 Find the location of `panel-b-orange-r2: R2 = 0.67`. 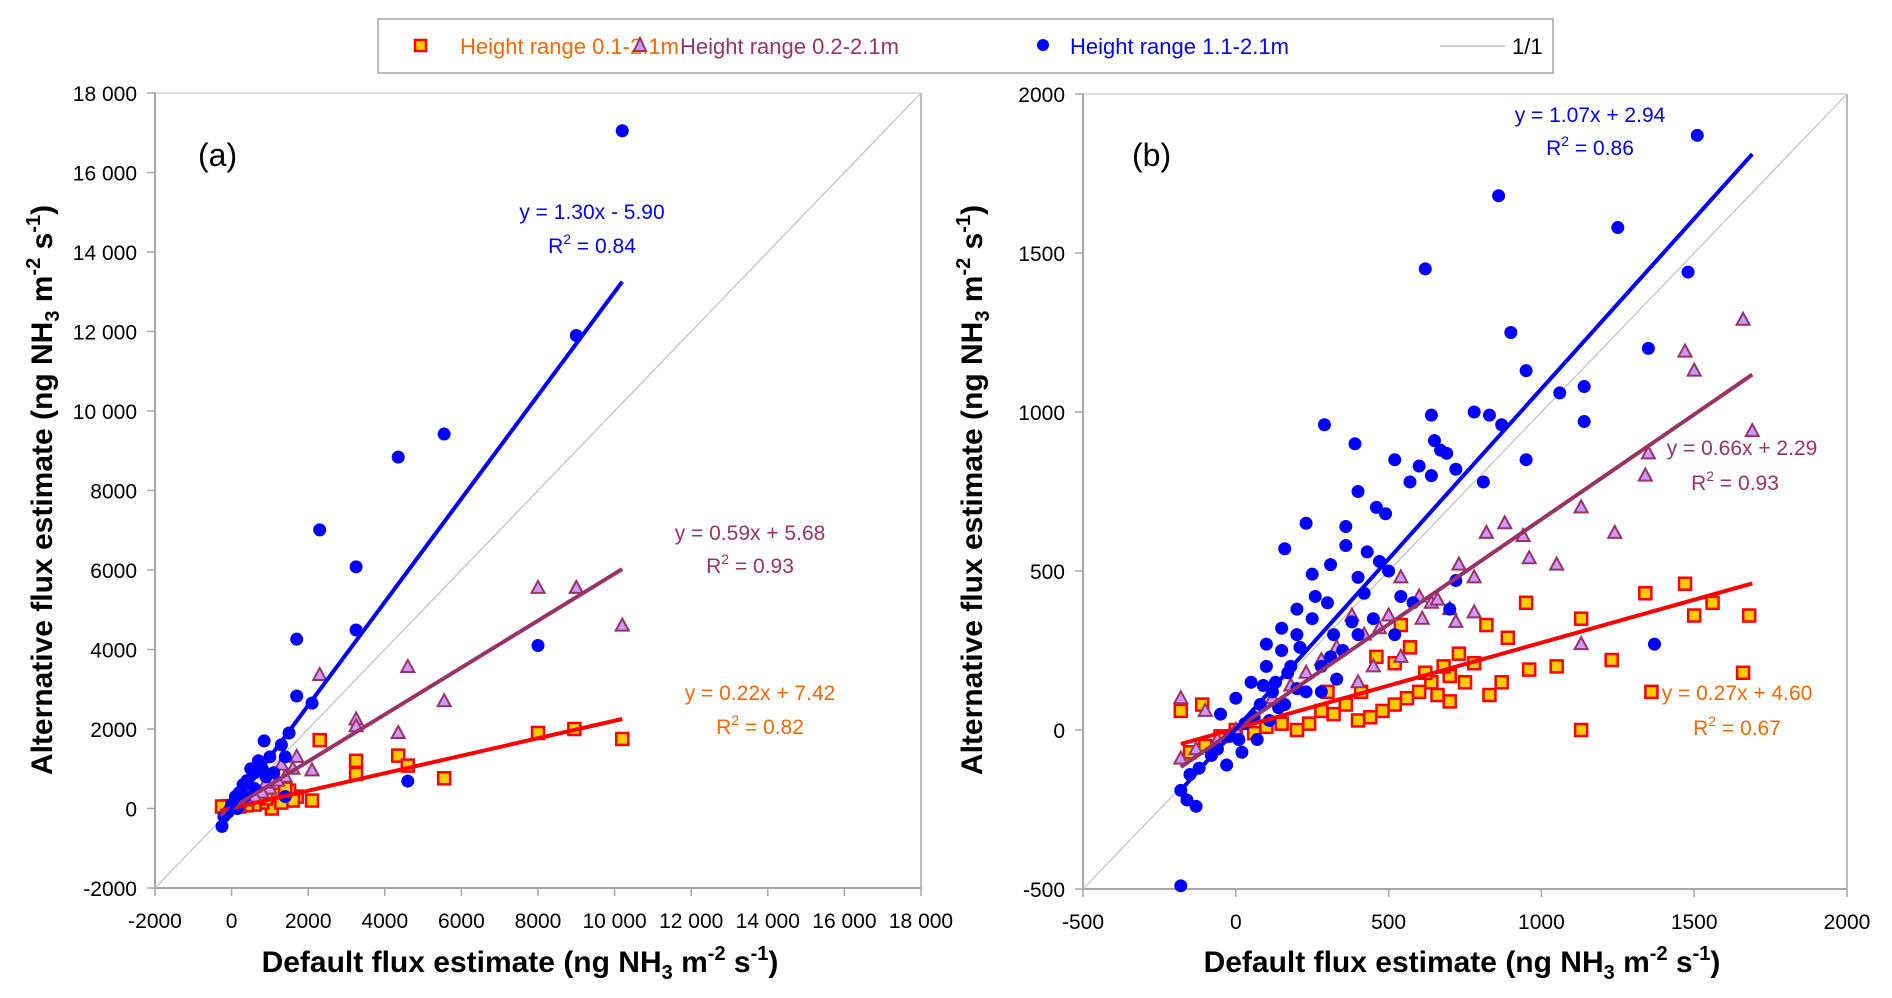

panel-b-orange-r2: R2 = 0.67 is located at coordinates (1737, 726).